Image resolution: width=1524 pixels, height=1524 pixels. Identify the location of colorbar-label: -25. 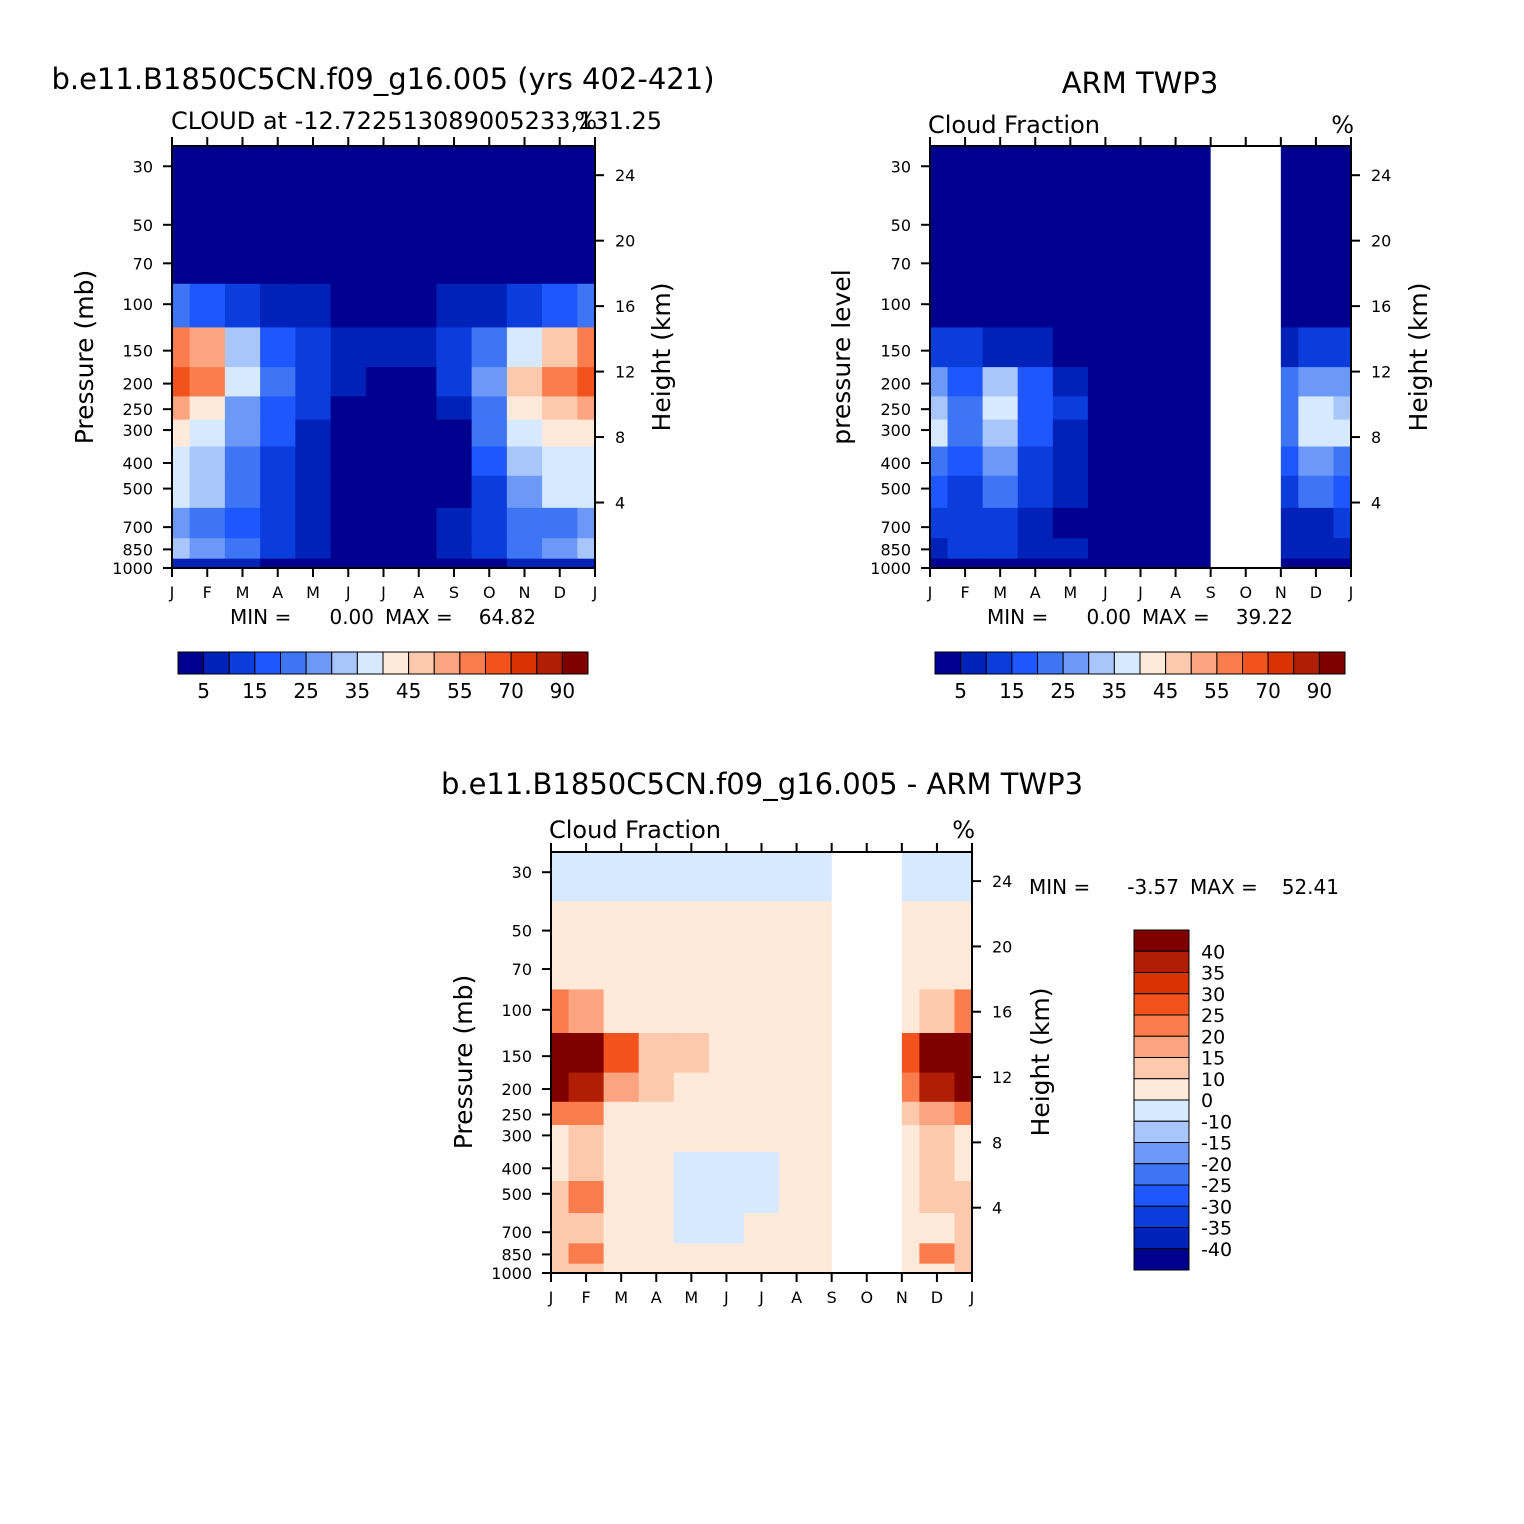
(1216, 1186).